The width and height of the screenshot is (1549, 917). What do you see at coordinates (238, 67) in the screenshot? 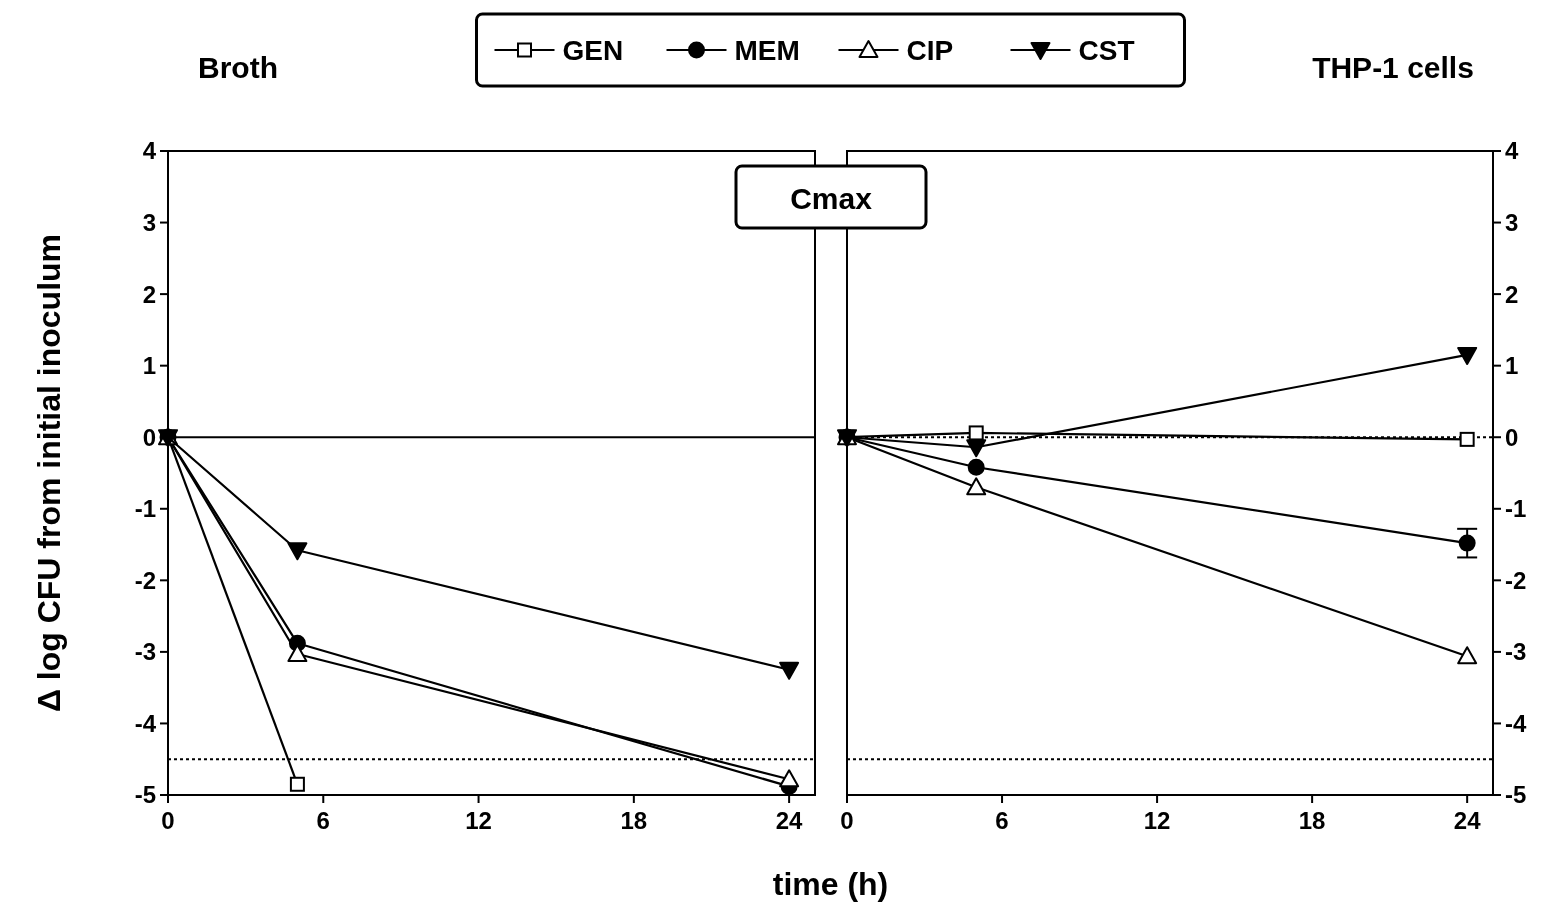
I see `chart-title: Broth` at bounding box center [238, 67].